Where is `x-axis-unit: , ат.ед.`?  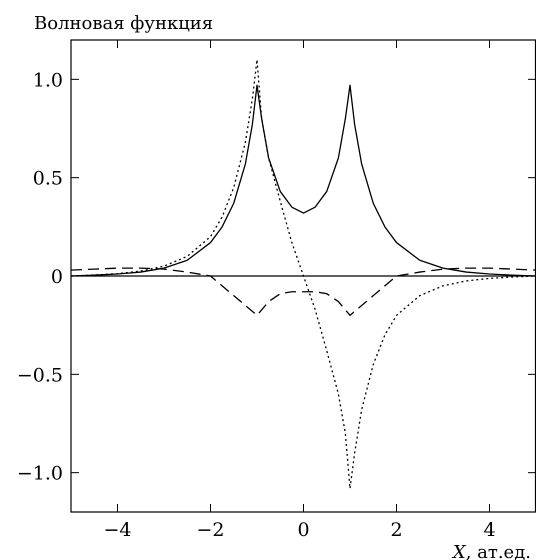
x-axis-unit: , ат.ед. is located at coordinates (498, 551).